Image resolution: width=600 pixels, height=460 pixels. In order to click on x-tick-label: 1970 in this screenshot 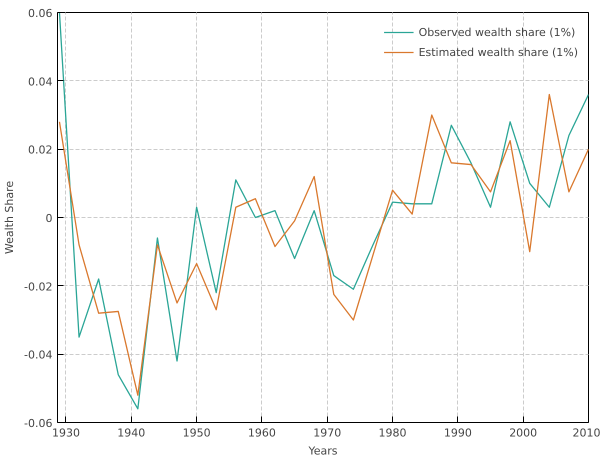, I will do `click(327, 433)`.